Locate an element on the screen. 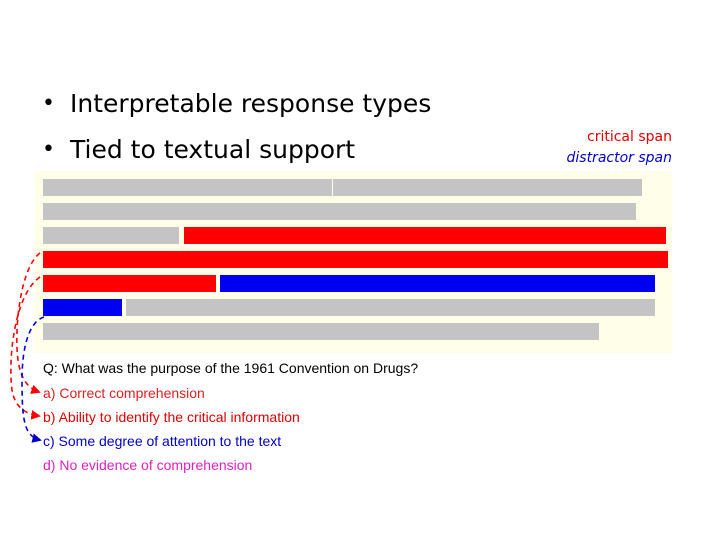  option-d: d) No evidence of comprehension is located at coordinates (148, 465).